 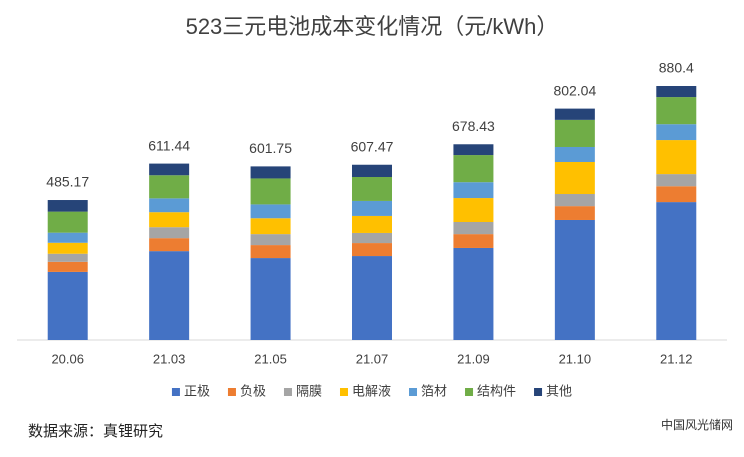 What do you see at coordinates (676, 358) in the screenshot?
I see `x-tick-label: 21.12` at bounding box center [676, 358].